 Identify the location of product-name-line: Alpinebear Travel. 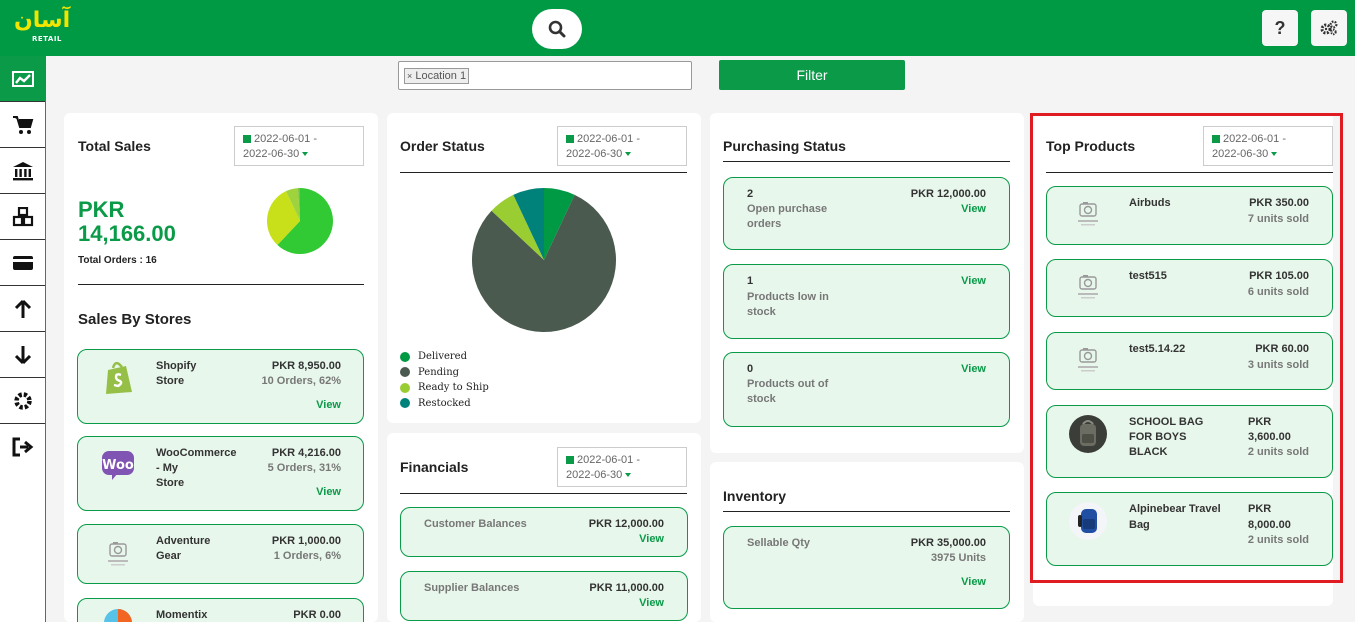
(1175, 509).